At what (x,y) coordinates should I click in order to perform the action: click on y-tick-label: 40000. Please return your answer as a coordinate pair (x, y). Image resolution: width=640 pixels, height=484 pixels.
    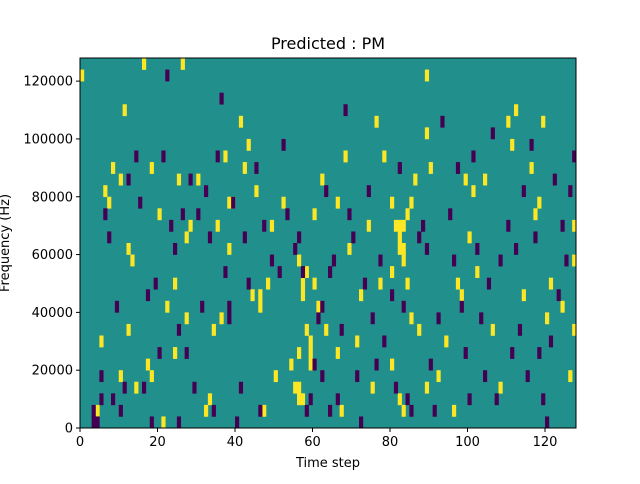
    Looking at the image, I should click on (52, 313).